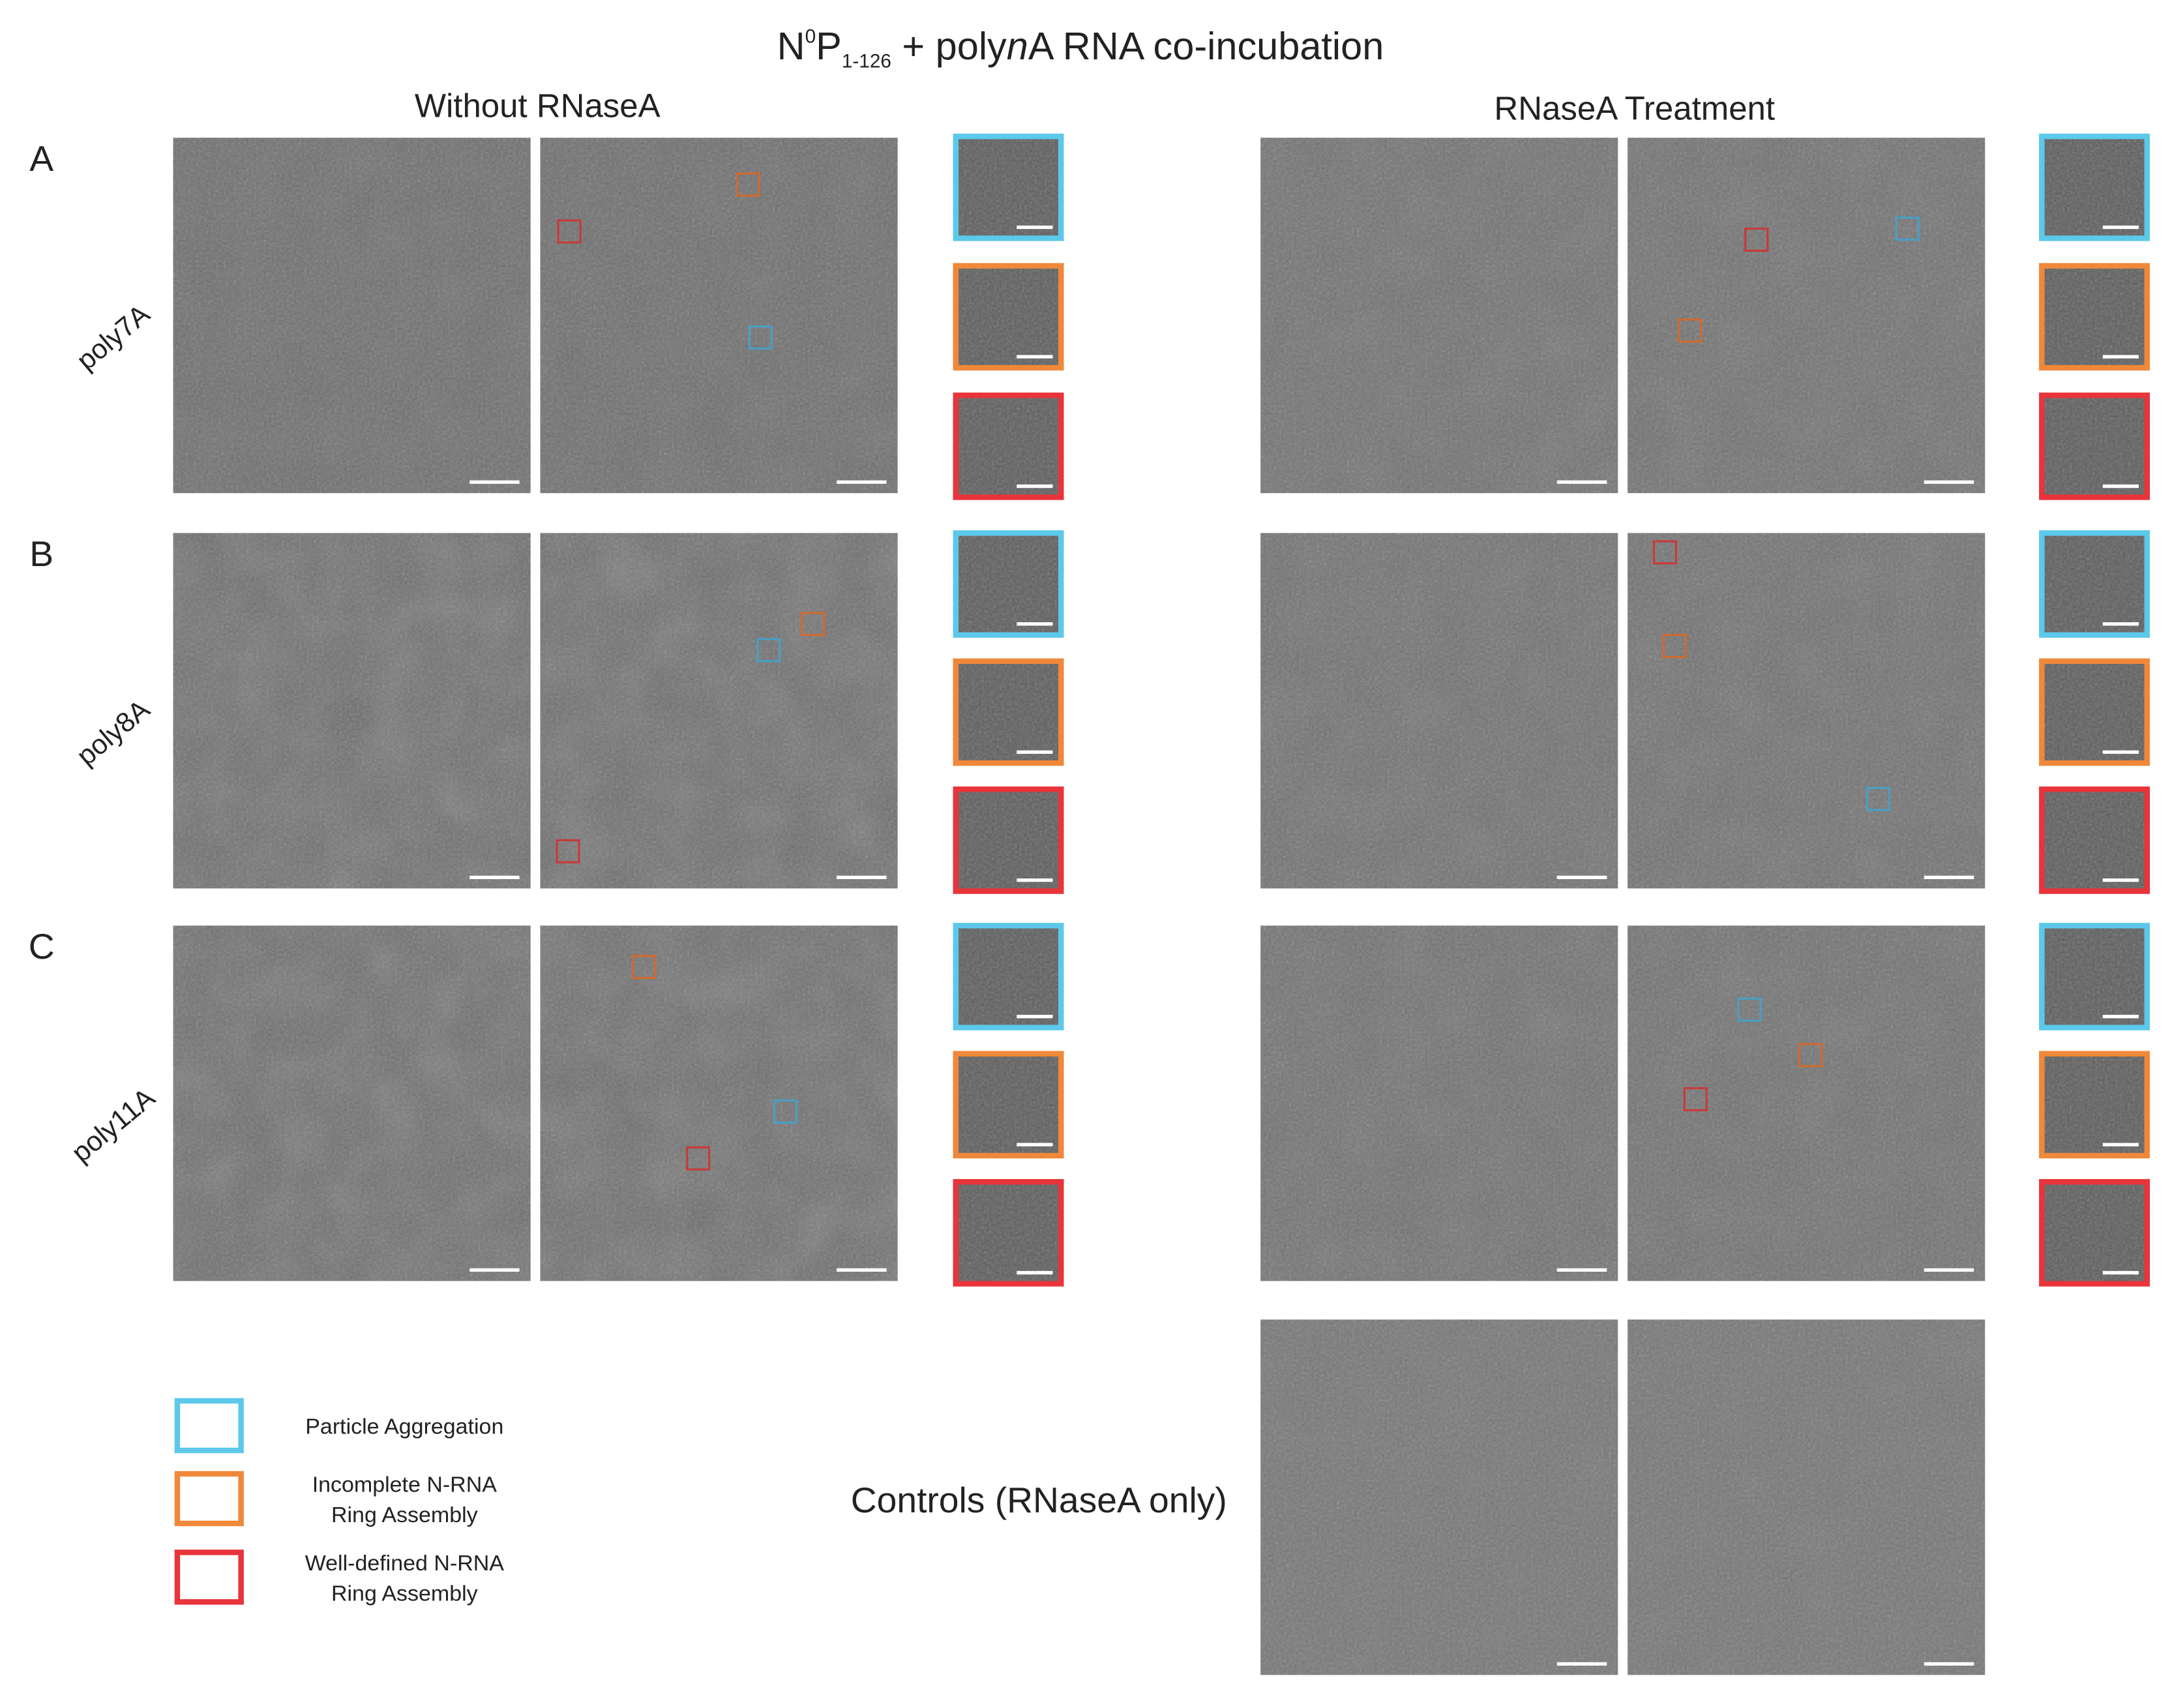 This screenshot has width=2172, height=1708. Describe the element at coordinates (829, 46) in the screenshot. I see `title-part: P` at that location.